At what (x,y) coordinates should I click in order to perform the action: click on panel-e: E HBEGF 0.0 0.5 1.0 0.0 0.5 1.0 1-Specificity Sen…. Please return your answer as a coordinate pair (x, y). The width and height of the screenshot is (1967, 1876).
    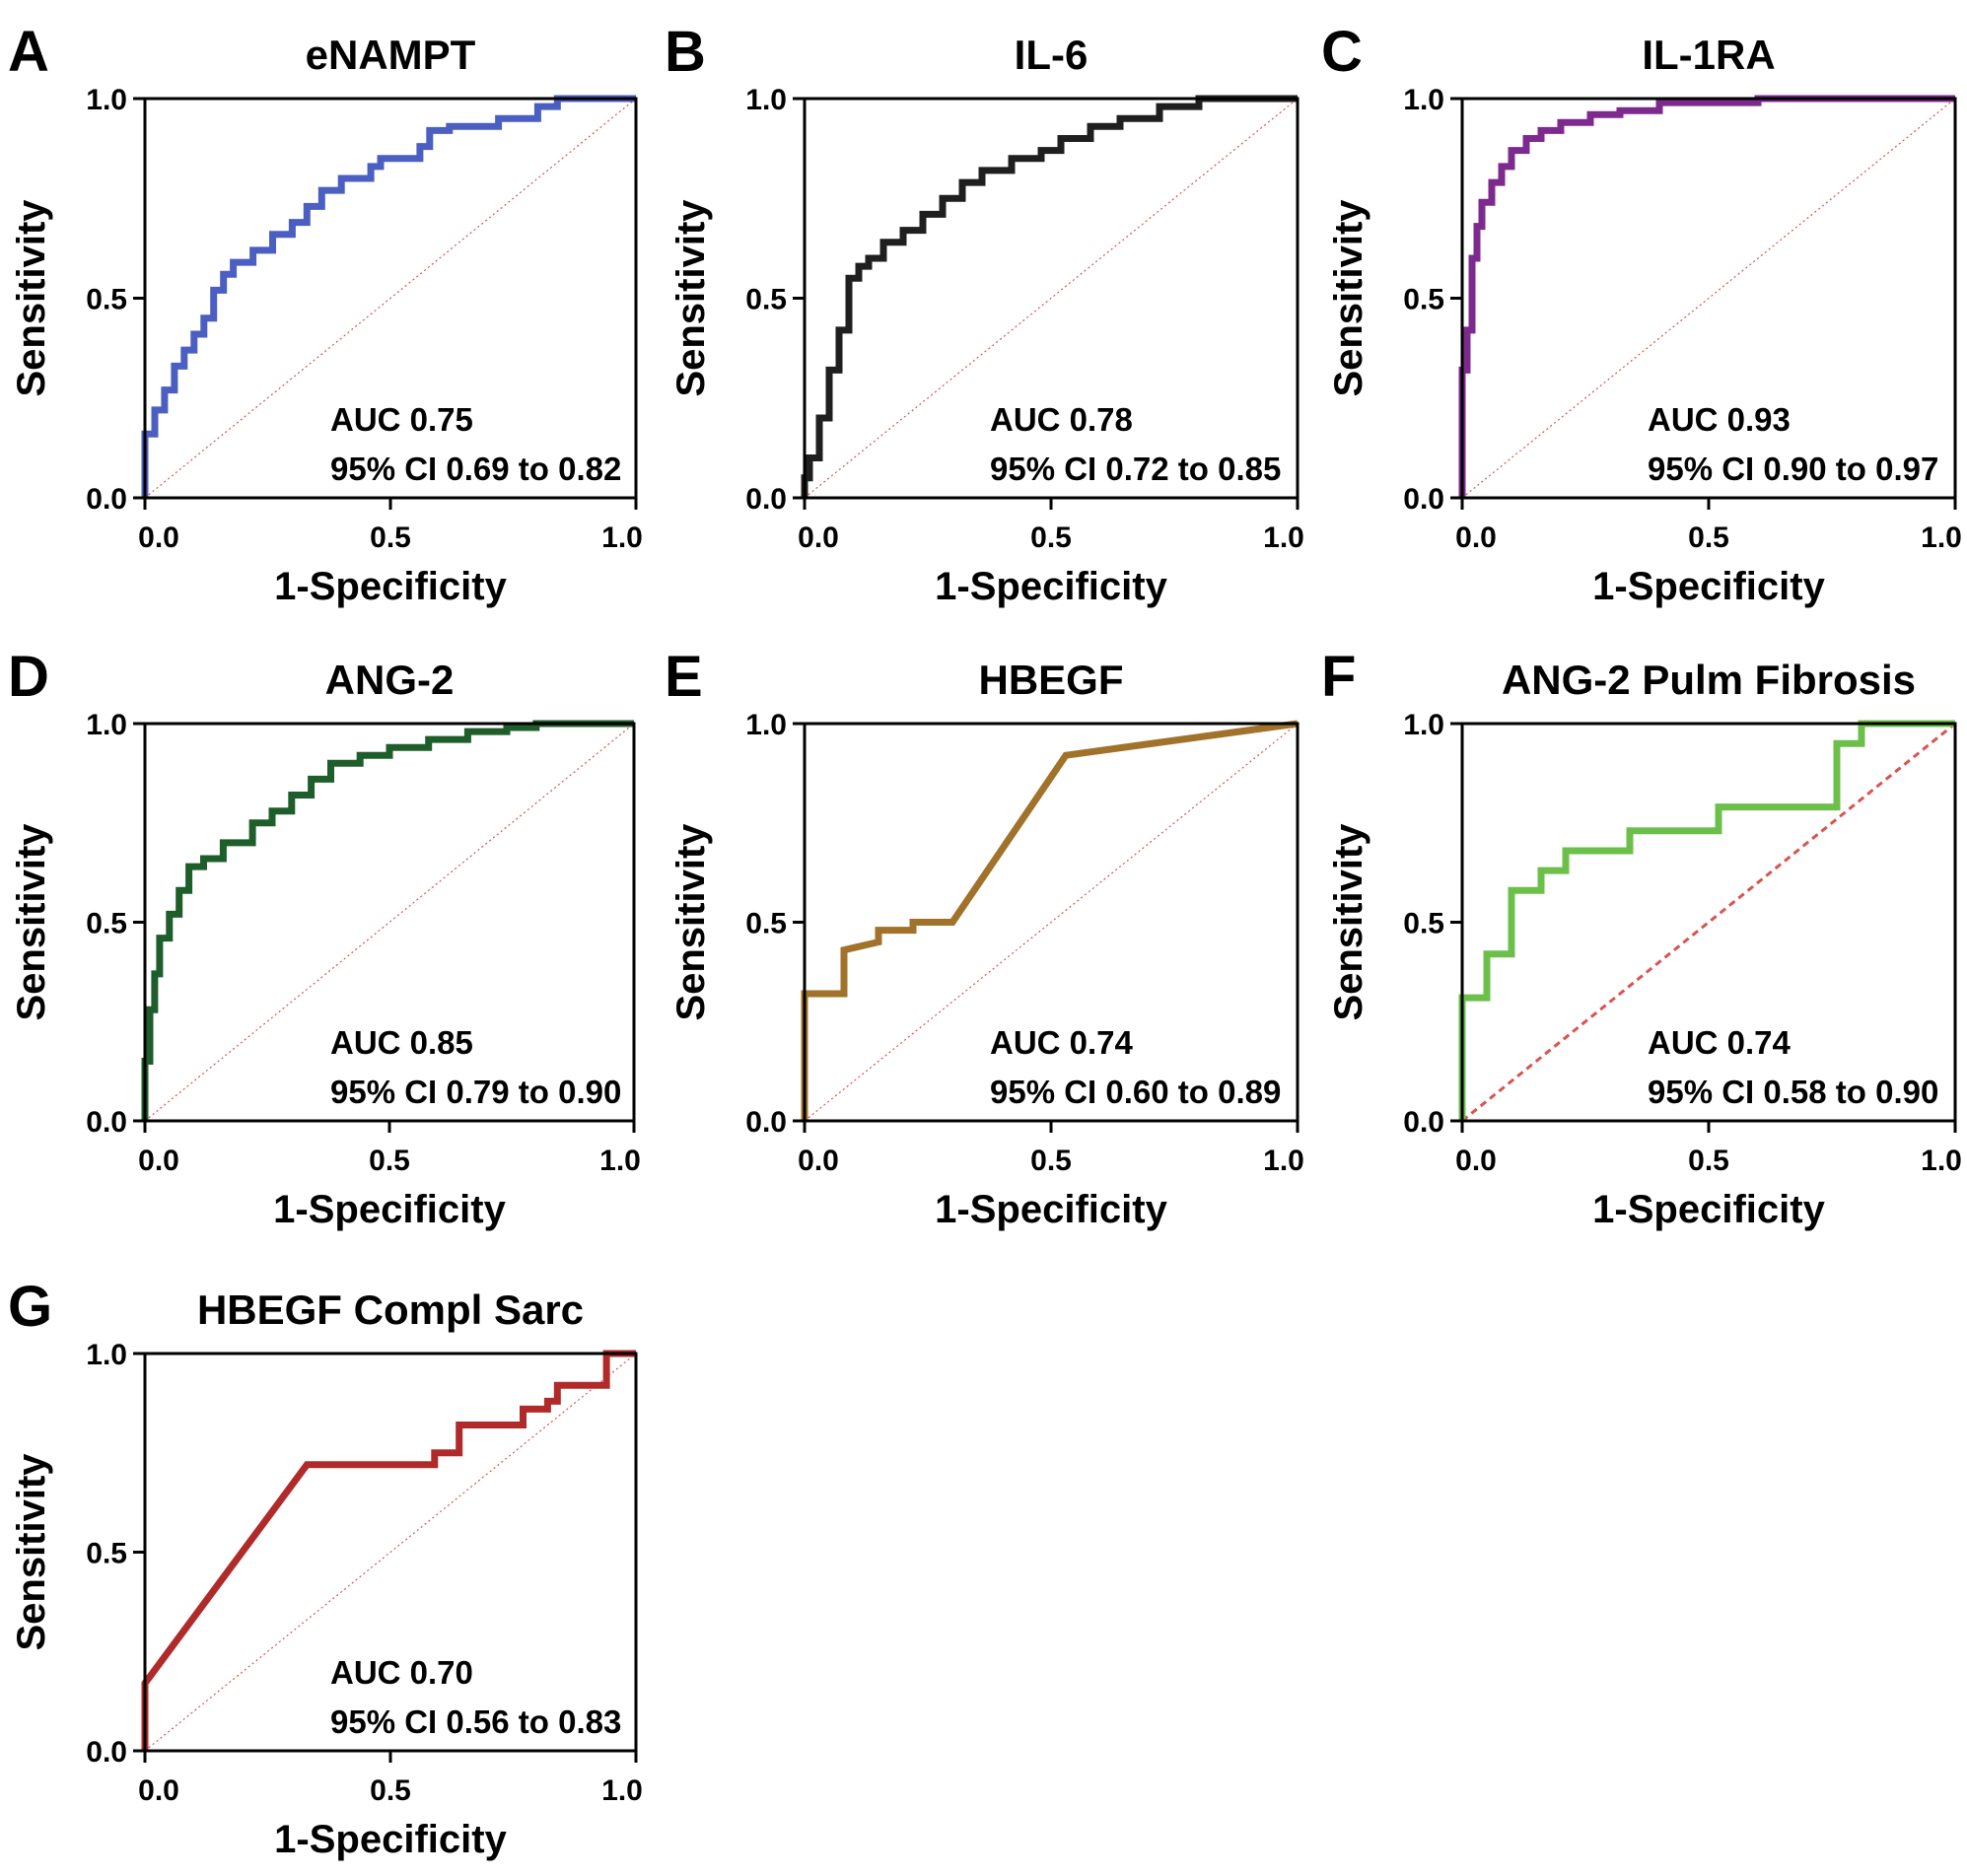
    Looking at the image, I should click on (984, 938).